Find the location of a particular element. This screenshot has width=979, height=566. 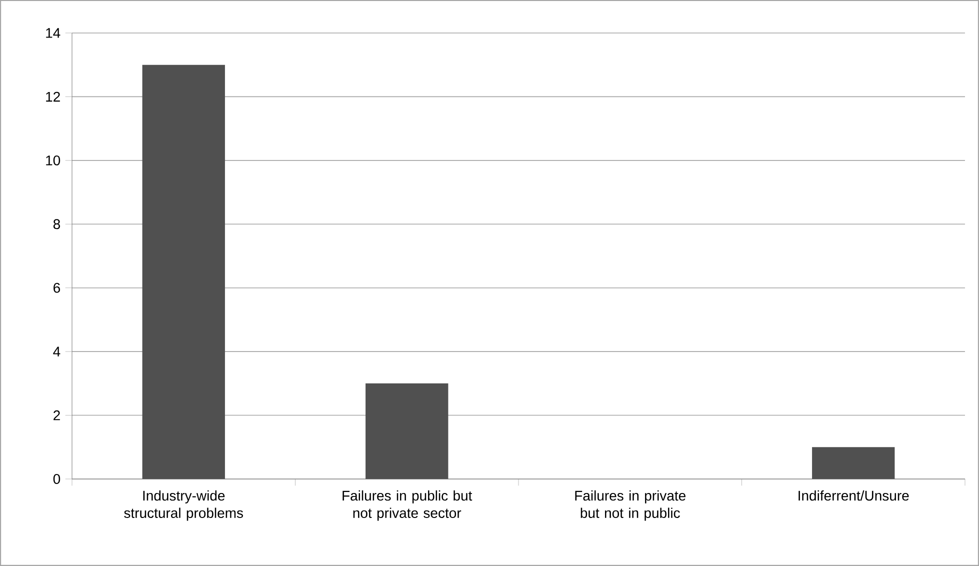

y-tick-label: 0 is located at coordinates (56, 479).